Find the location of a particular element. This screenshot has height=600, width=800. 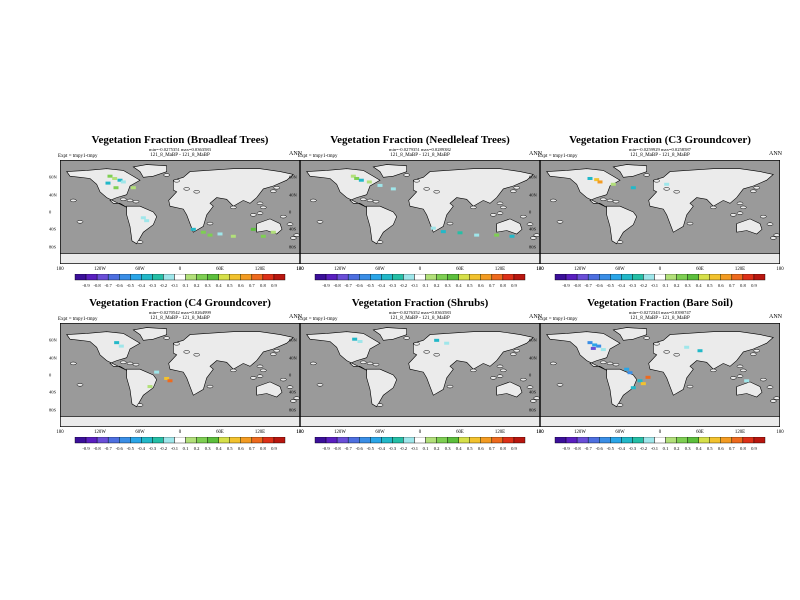

y-tick-label: 40N is located at coordinates (293, 195).